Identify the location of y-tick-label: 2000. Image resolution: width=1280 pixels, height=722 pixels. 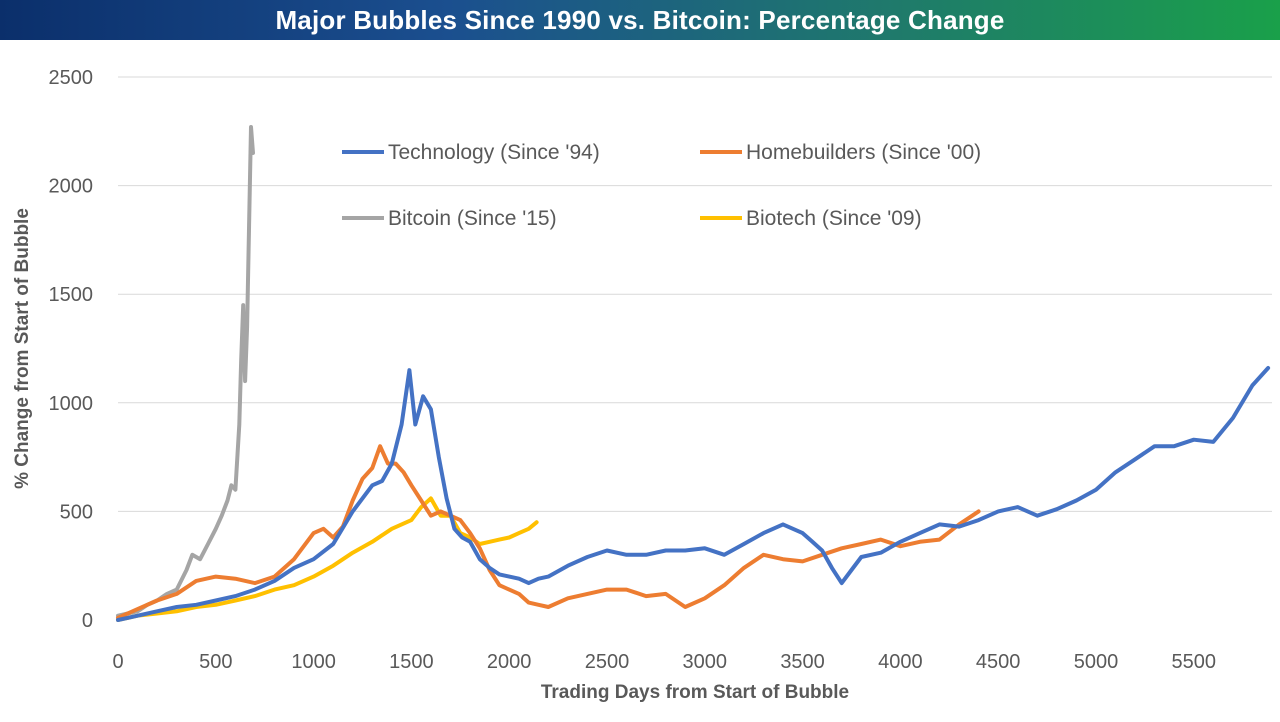
(71, 187).